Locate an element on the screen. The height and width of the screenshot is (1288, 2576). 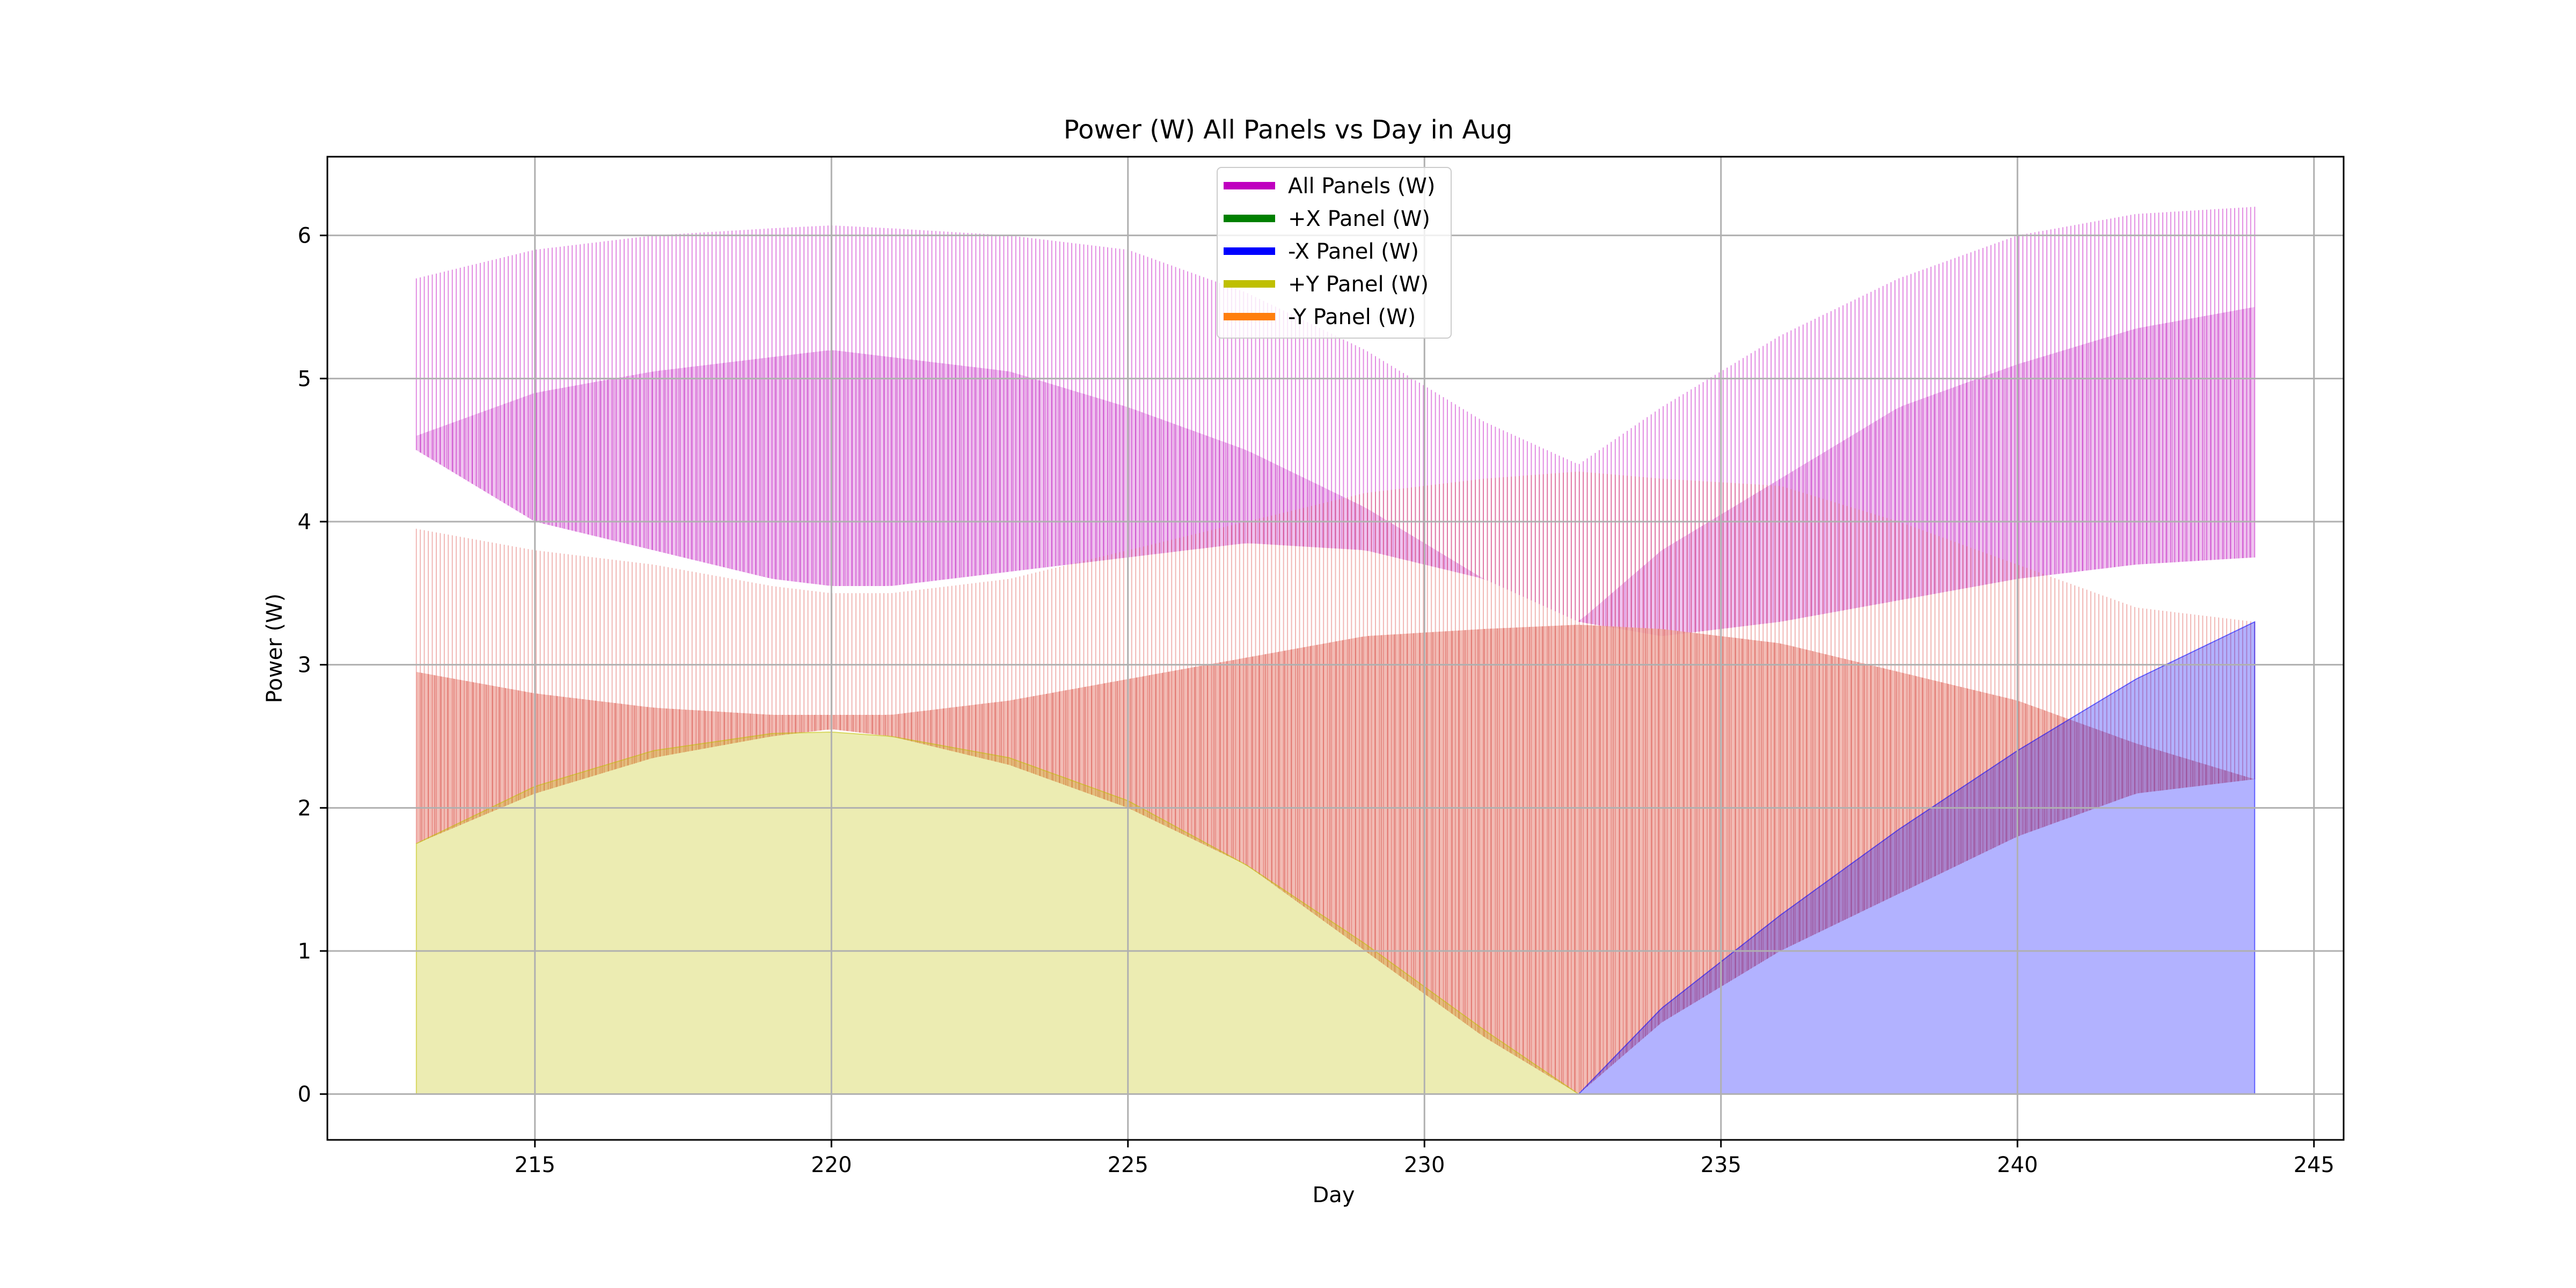
chart-title: Power (W) All Panels vs Day in Aug is located at coordinates (1288, 130).